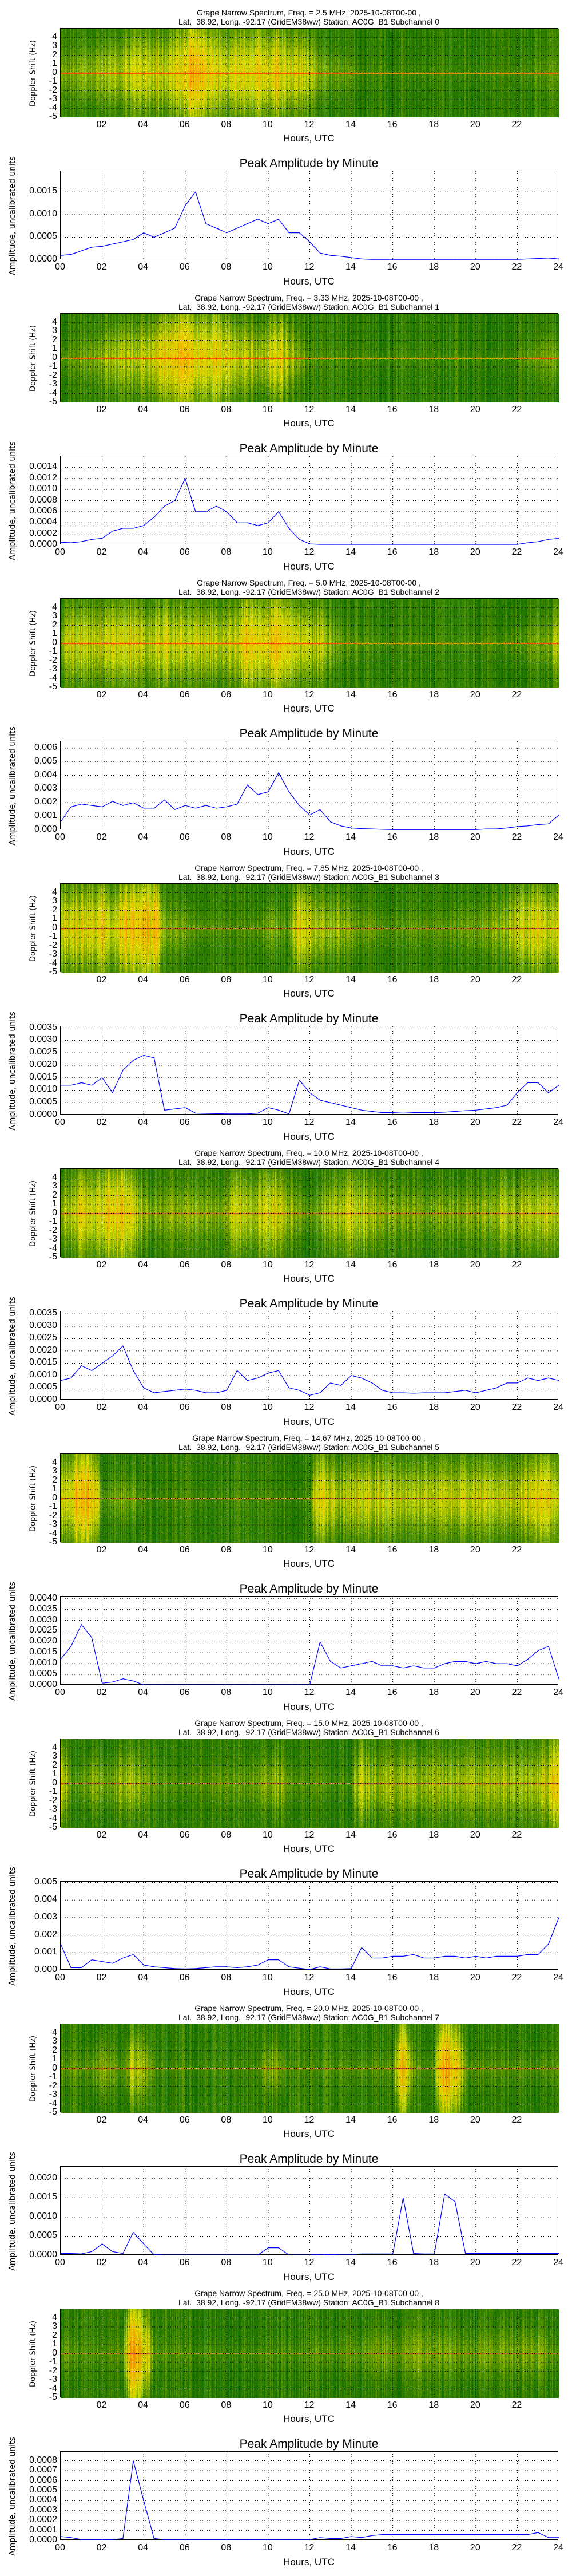  Describe the element at coordinates (43, 2529) in the screenshot. I see `y-tick-label: 0.0001` at that location.